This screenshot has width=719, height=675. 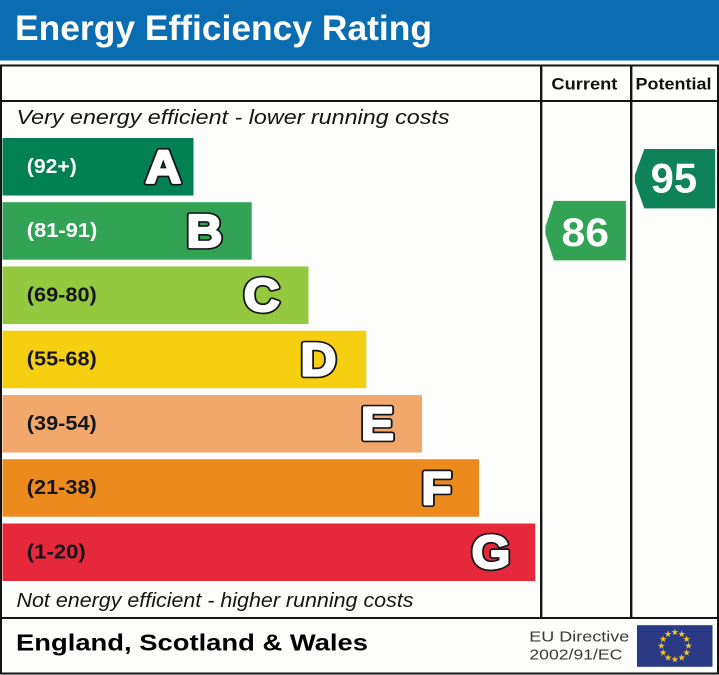 I want to click on svg-text: Energy Efficiency Rating, so click(x=223, y=28).